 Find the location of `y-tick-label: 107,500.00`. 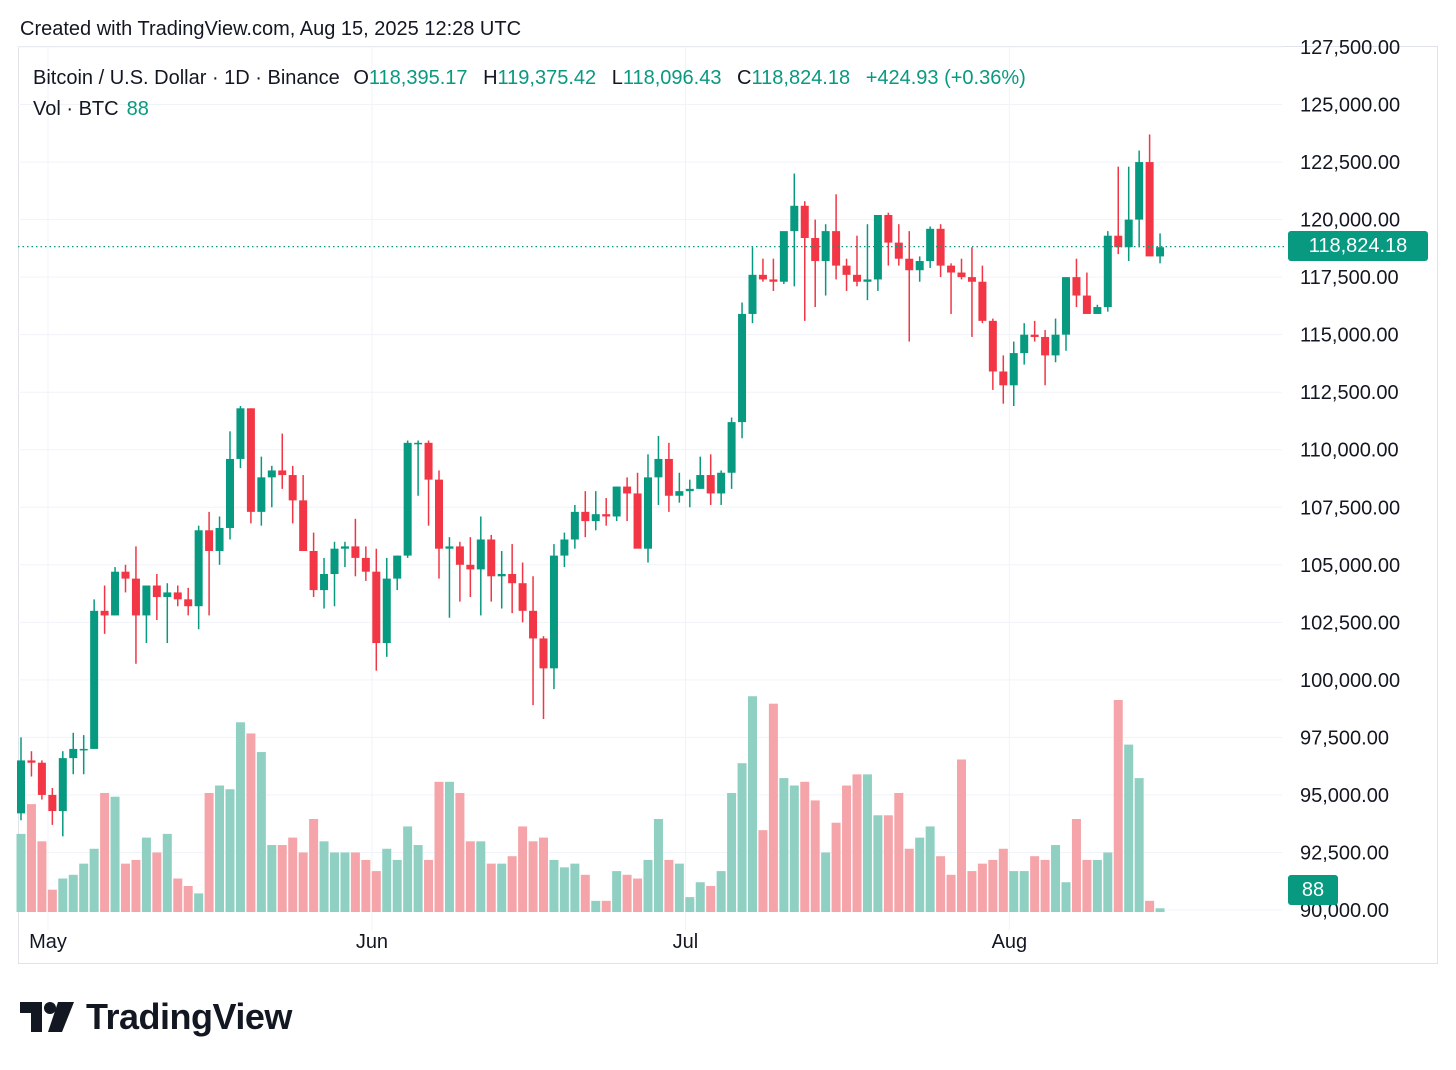

y-tick-label: 107,500.00 is located at coordinates (1350, 508).